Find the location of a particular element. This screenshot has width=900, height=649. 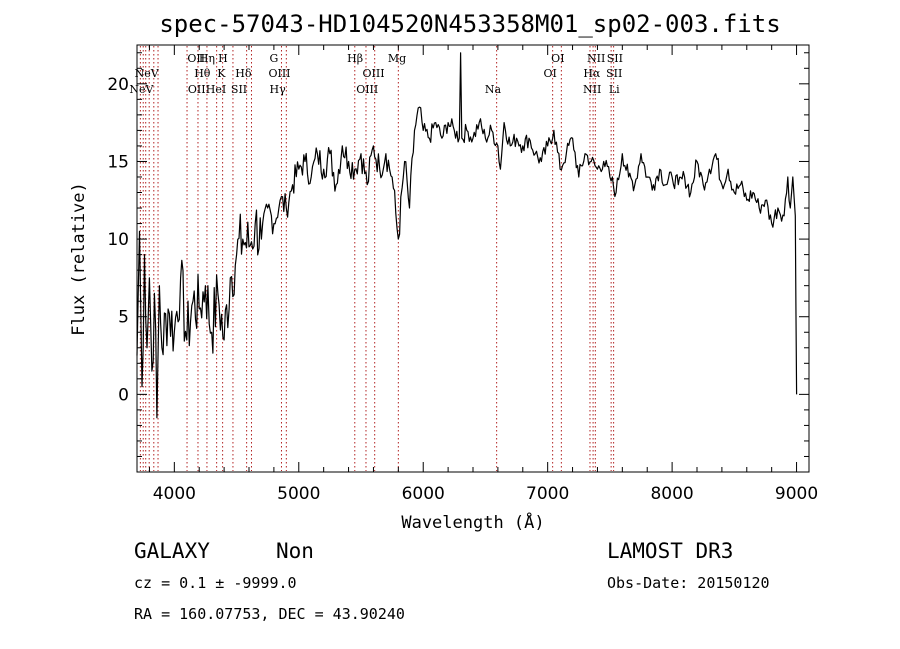

redshift-cz: cz = 0.1 ± -9999.0 is located at coordinates (215, 583).